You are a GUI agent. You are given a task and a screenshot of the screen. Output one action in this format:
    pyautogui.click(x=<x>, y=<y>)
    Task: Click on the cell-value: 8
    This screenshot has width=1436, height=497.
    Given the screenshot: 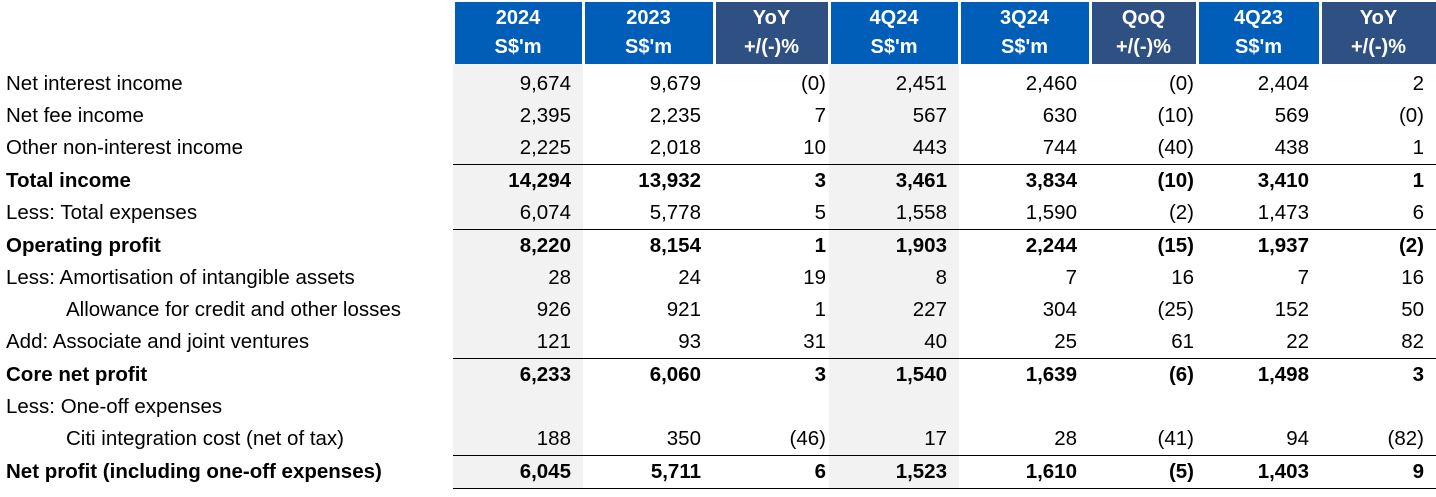 What is the action you would take?
    pyautogui.click(x=894, y=278)
    